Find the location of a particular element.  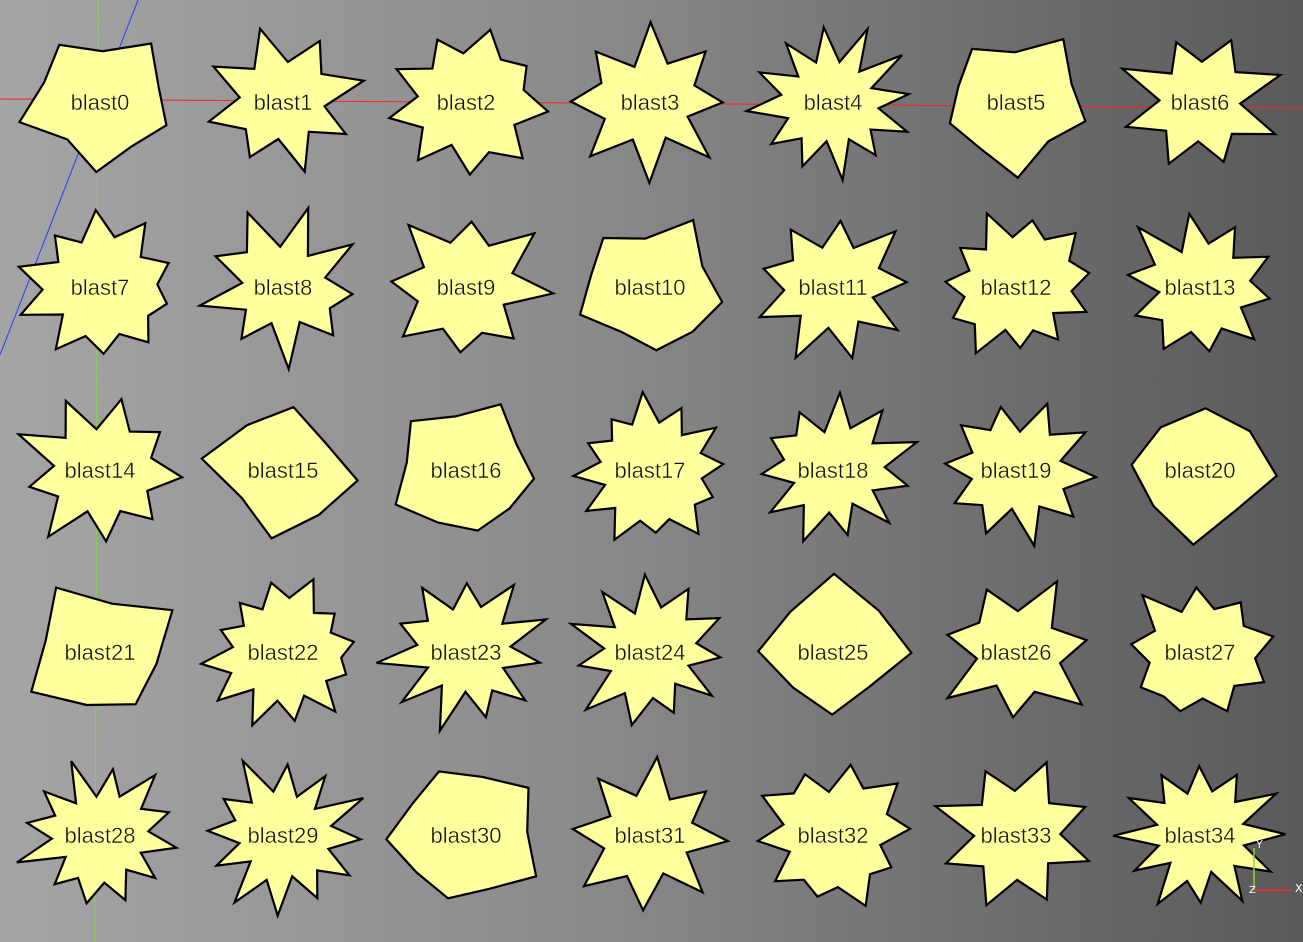

blast-label: blast0 is located at coordinates (100, 102).